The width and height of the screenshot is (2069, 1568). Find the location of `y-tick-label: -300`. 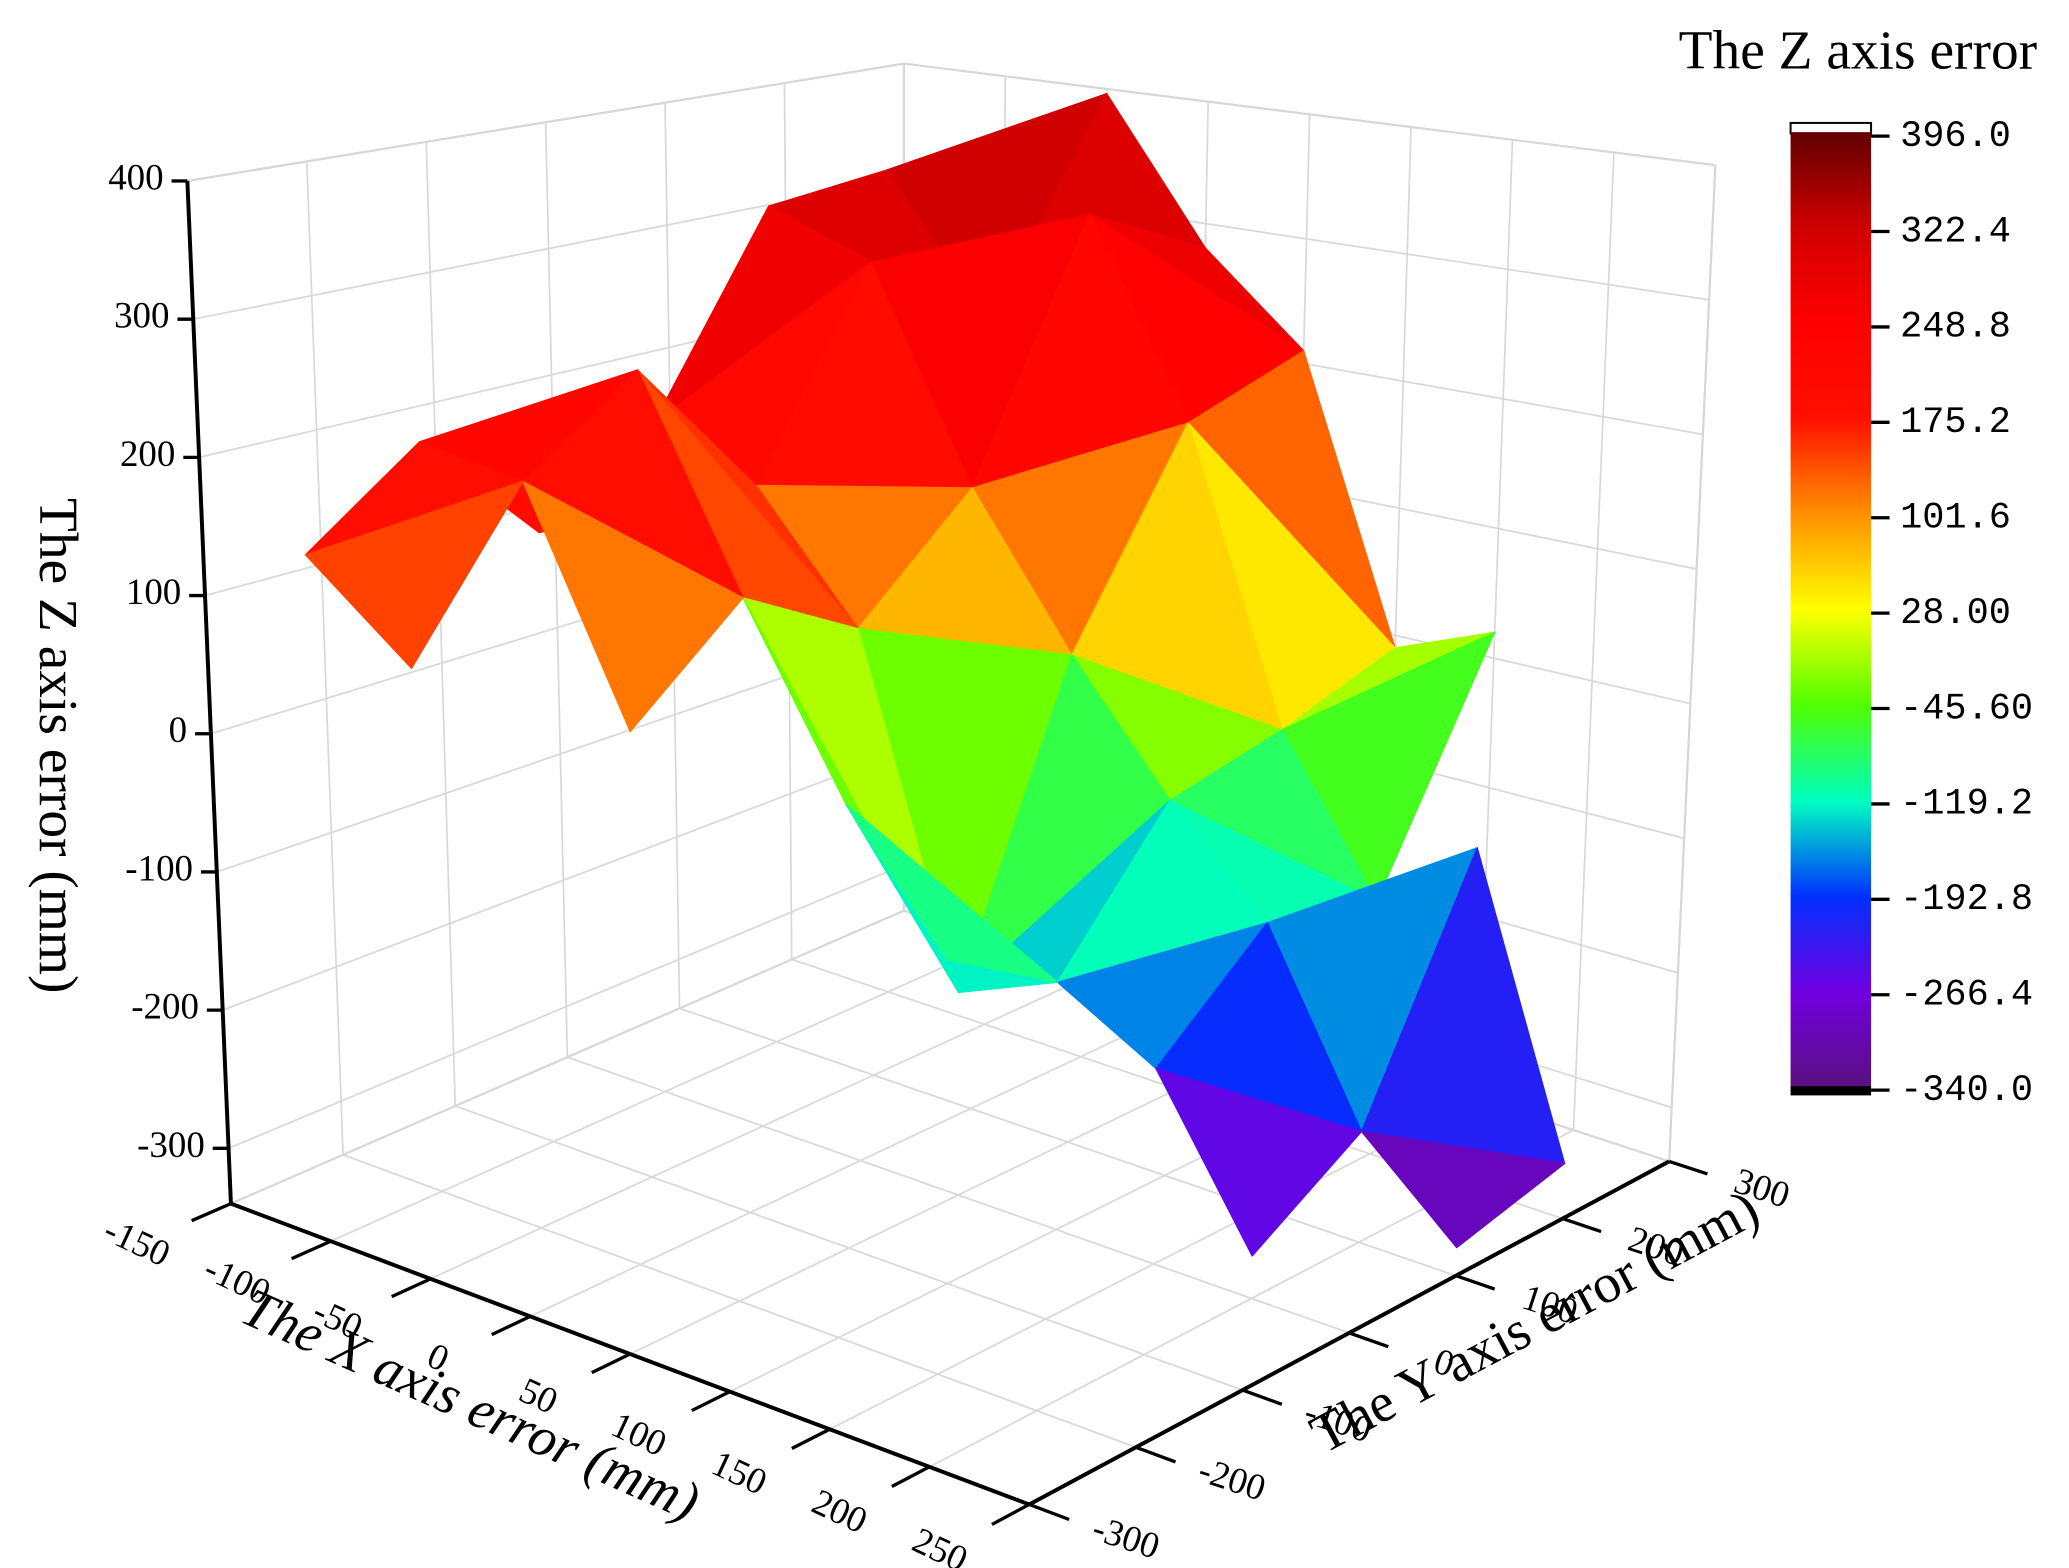

y-tick-label: -300 is located at coordinates (1126, 1537).